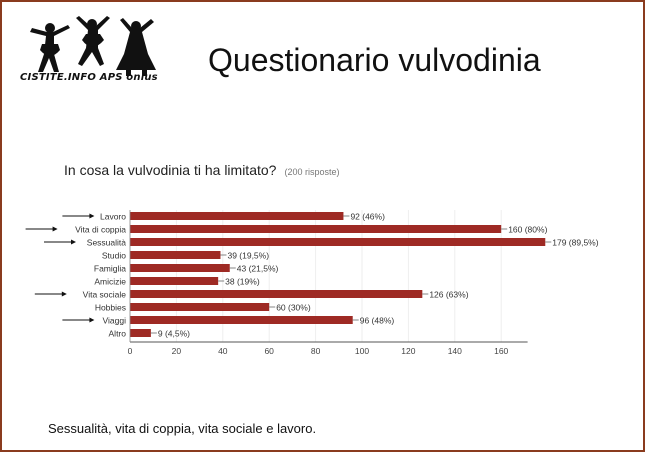  What do you see at coordinates (106, 243) in the screenshot?
I see `category-label: Sessualità` at bounding box center [106, 243].